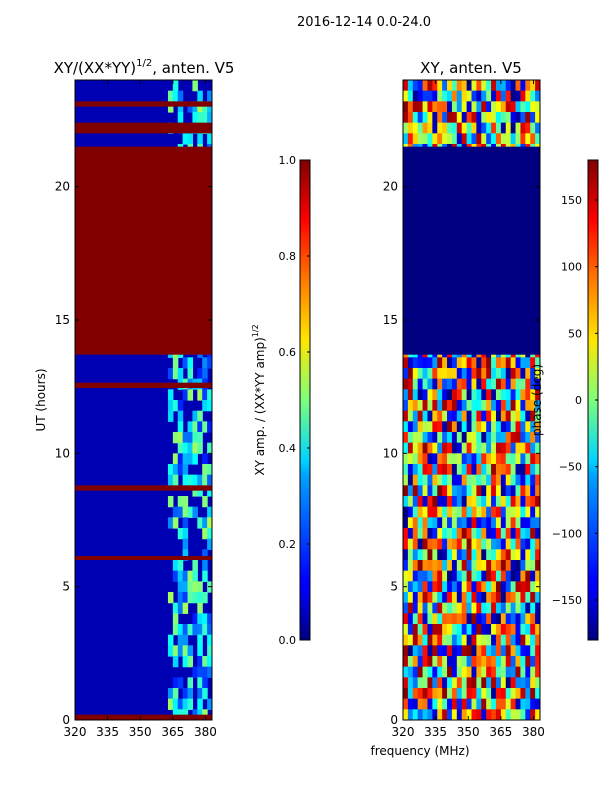 This screenshot has height=800, width=600. What do you see at coordinates (567, 533) in the screenshot?
I see `colorbar-tick-label: −100` at bounding box center [567, 533].